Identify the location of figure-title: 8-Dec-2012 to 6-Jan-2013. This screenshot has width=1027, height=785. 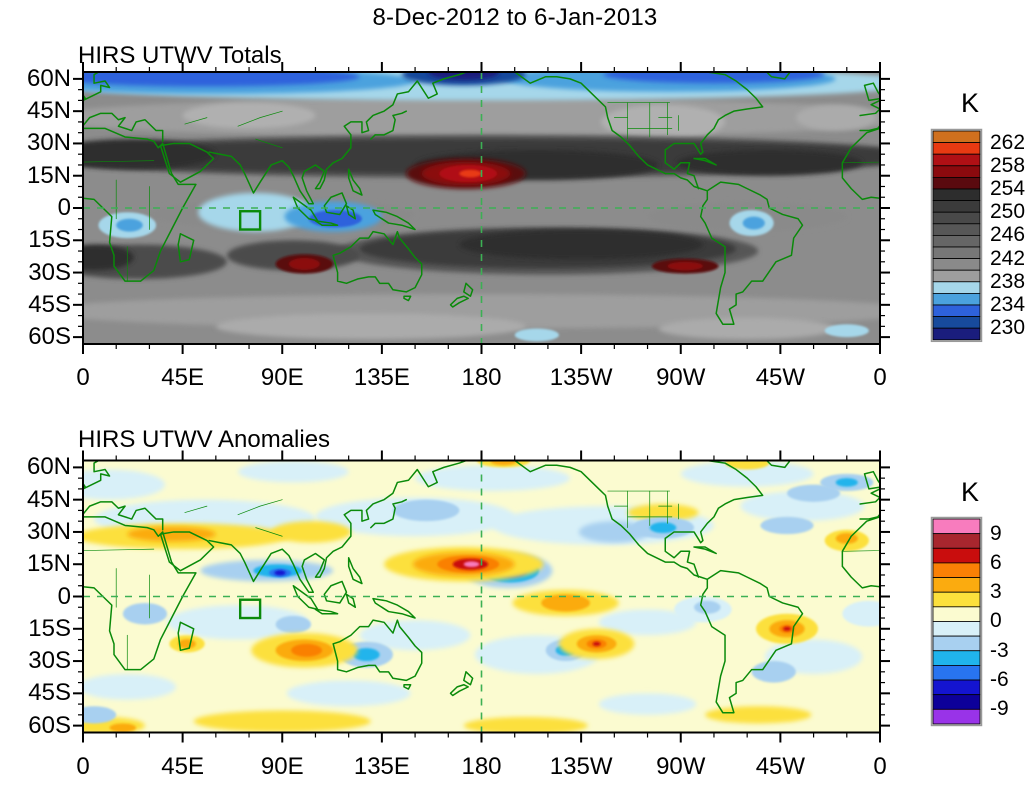
(515, 17).